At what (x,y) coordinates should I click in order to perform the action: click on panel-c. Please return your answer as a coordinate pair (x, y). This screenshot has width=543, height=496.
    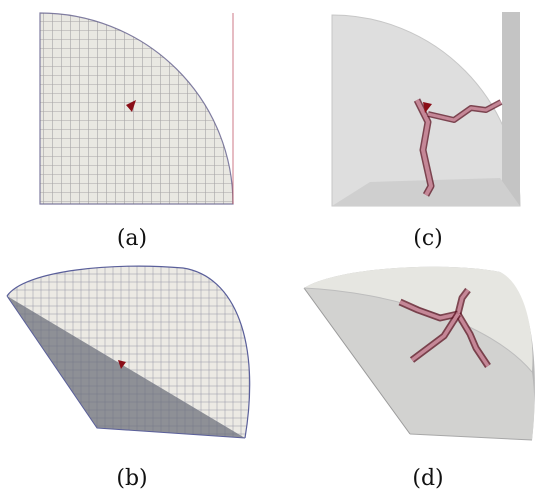
    Looking at the image, I should click on (430, 110).